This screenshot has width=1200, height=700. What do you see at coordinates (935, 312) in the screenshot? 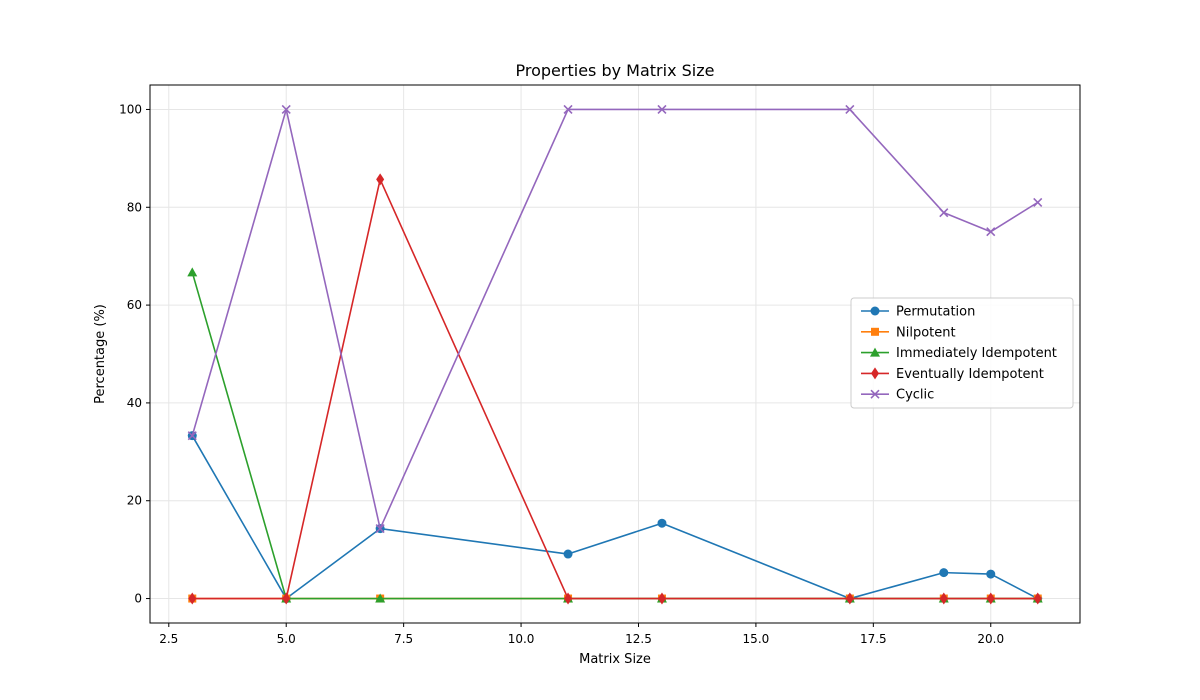
I see `legend-label: Permutation` at bounding box center [935, 312].